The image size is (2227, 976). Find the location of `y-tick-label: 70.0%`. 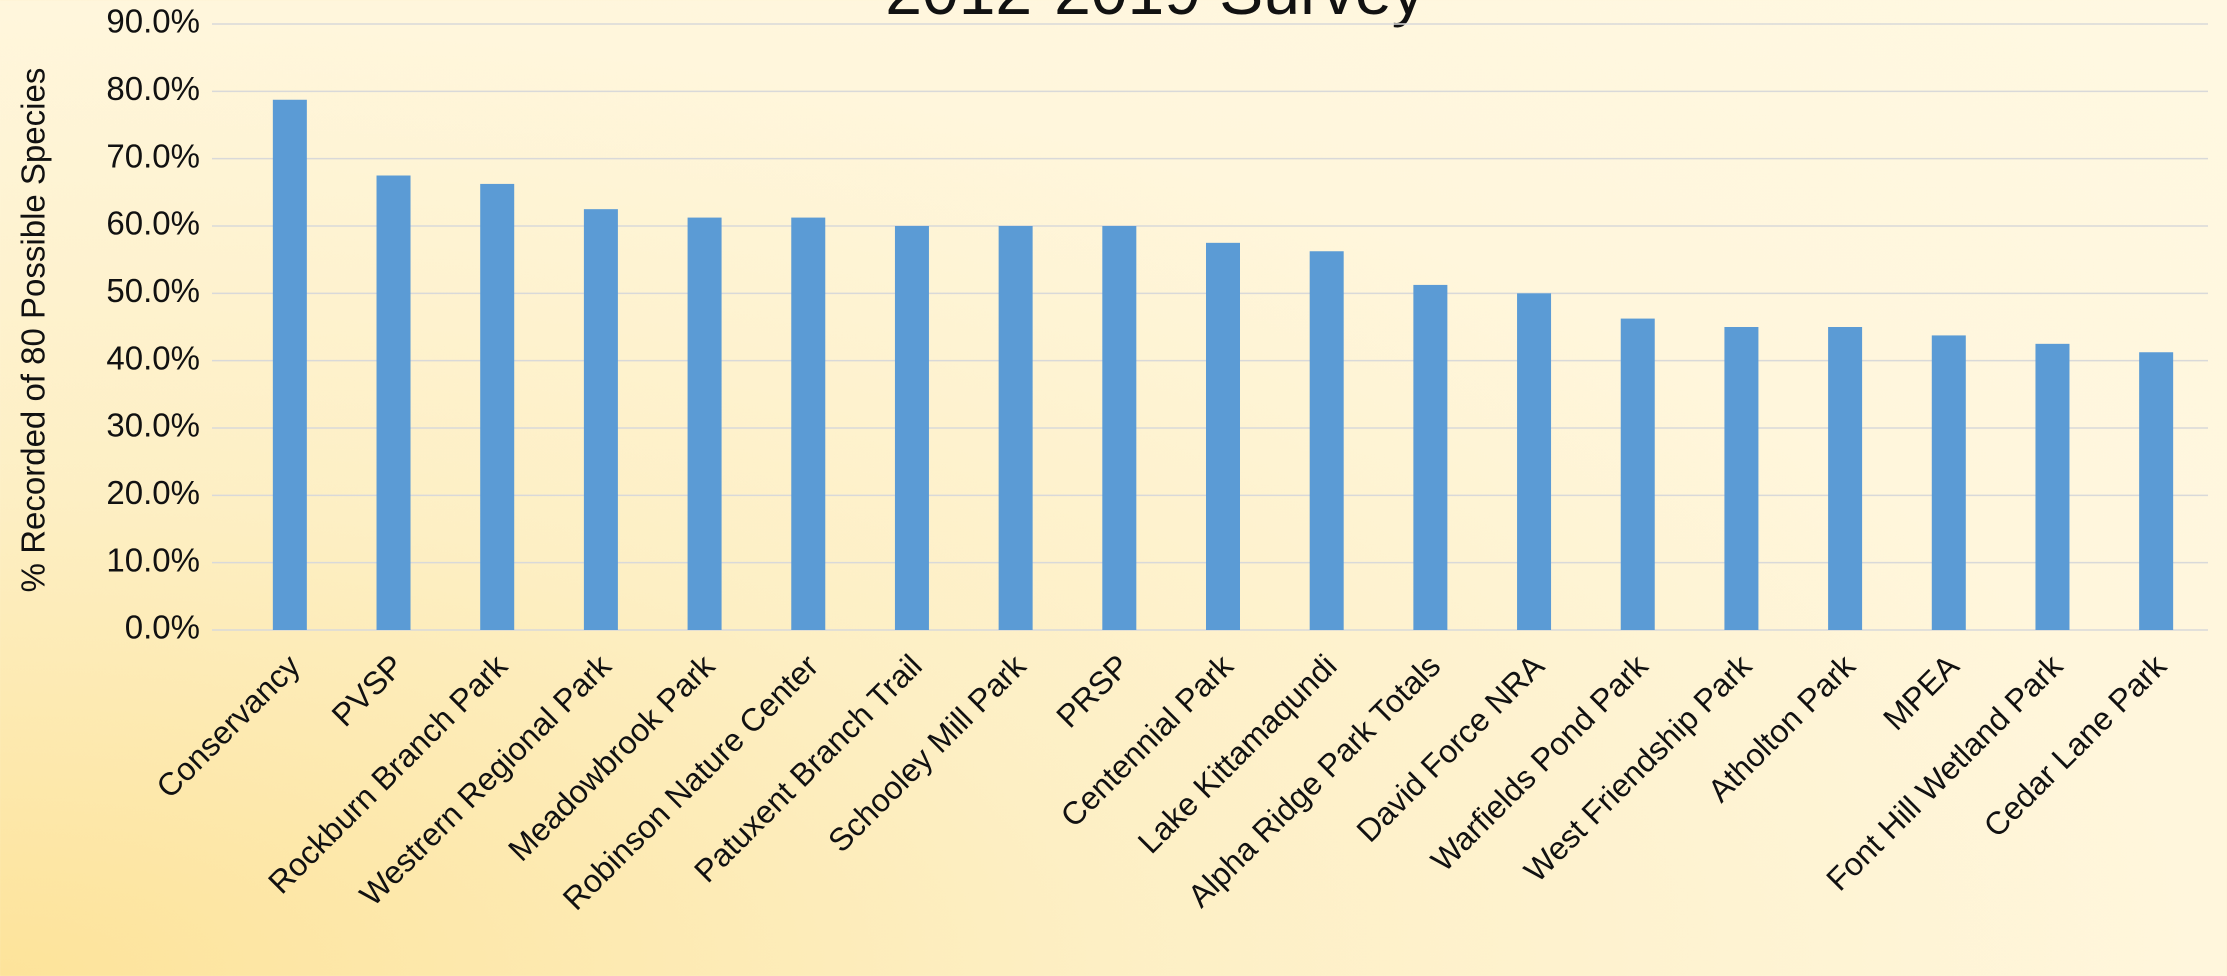

y-tick-label: 70.0% is located at coordinates (153, 155).